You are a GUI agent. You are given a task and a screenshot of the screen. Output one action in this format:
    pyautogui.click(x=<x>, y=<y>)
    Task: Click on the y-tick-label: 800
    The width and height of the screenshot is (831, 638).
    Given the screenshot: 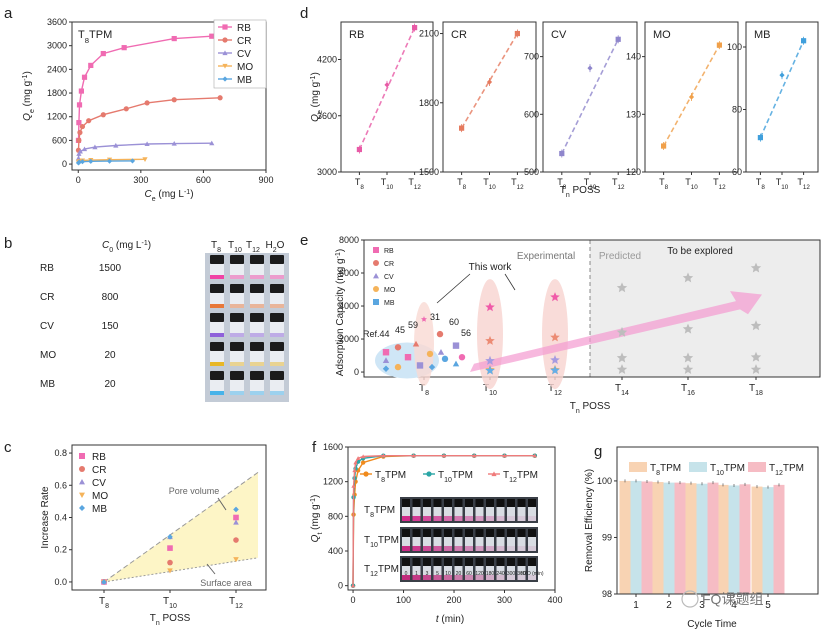 What is the action you would take?
    pyautogui.click(x=335, y=516)
    